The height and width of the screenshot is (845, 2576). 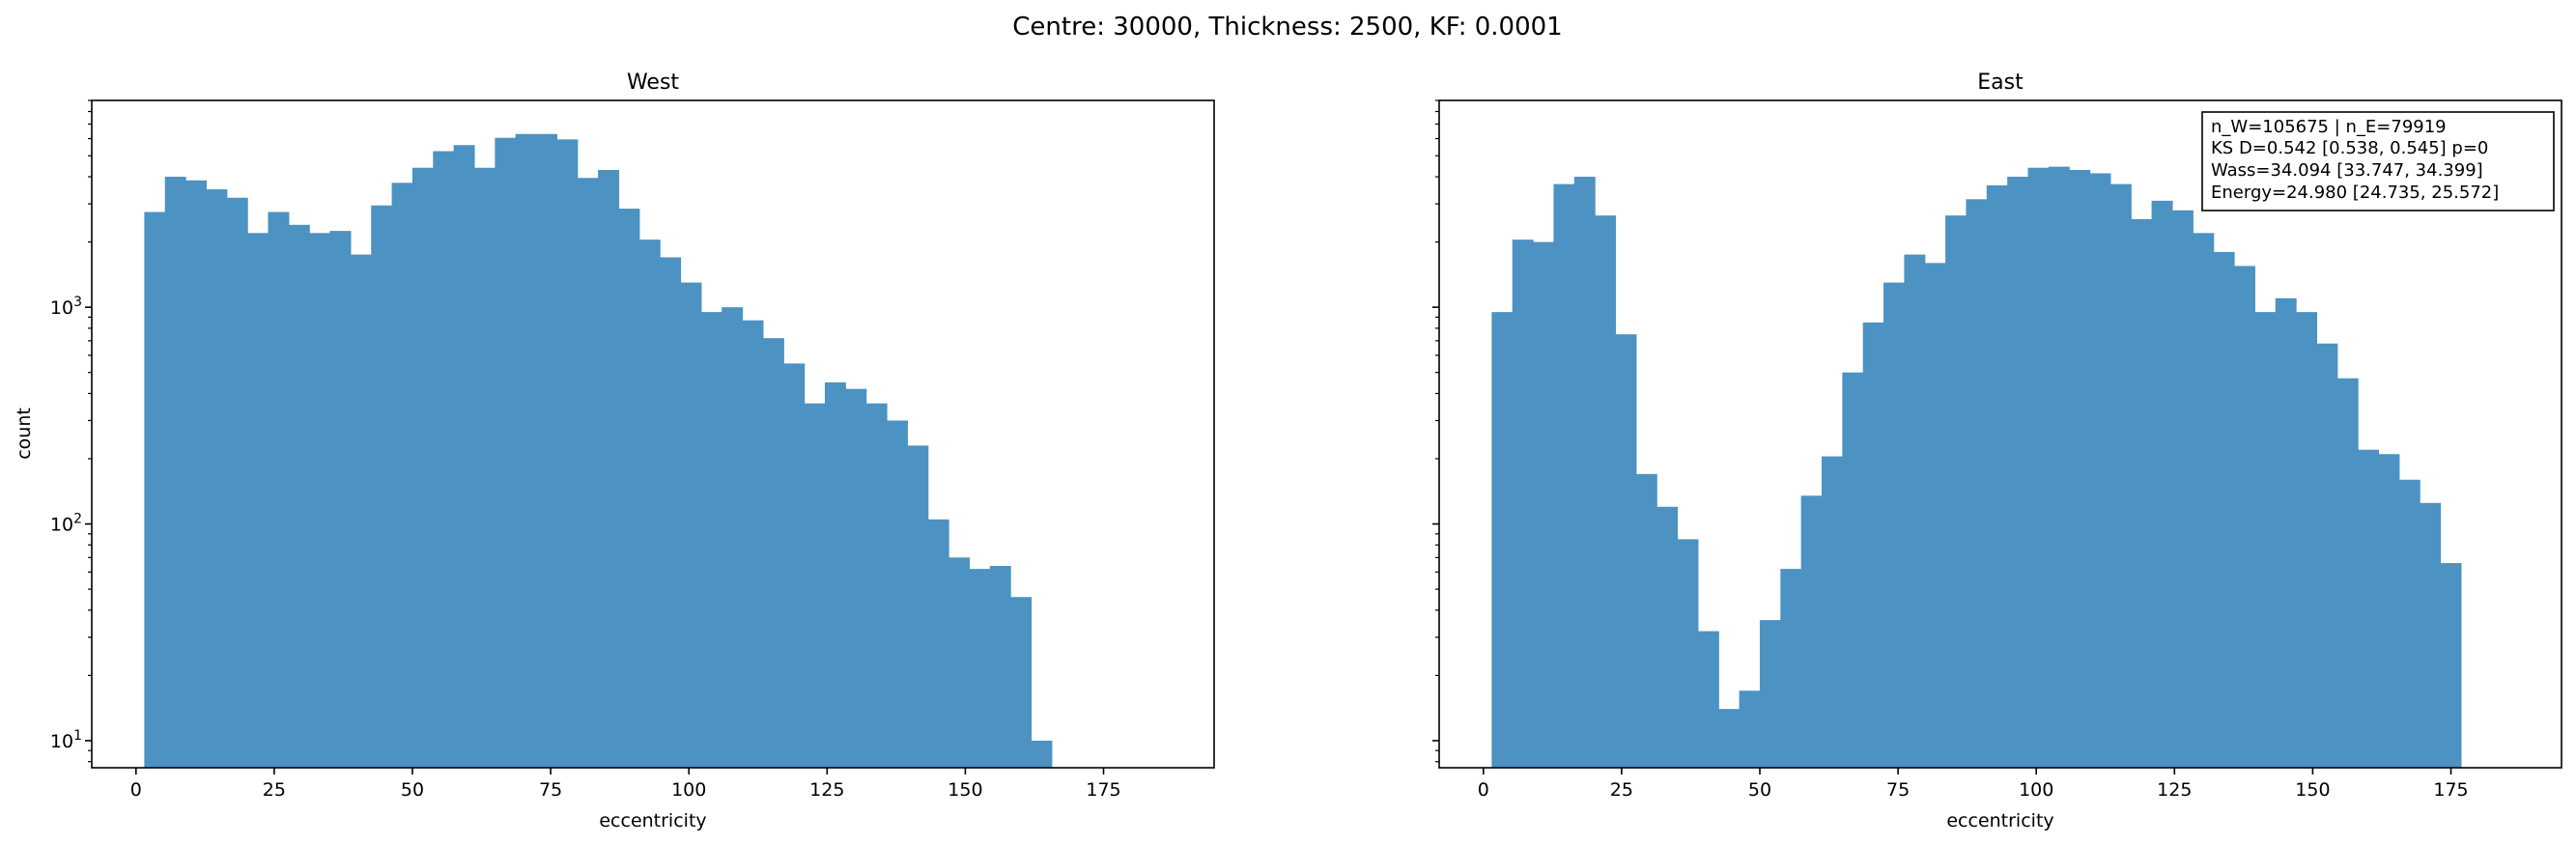 I want to click on west-y-tick-label: 10³, so click(x=66, y=307).